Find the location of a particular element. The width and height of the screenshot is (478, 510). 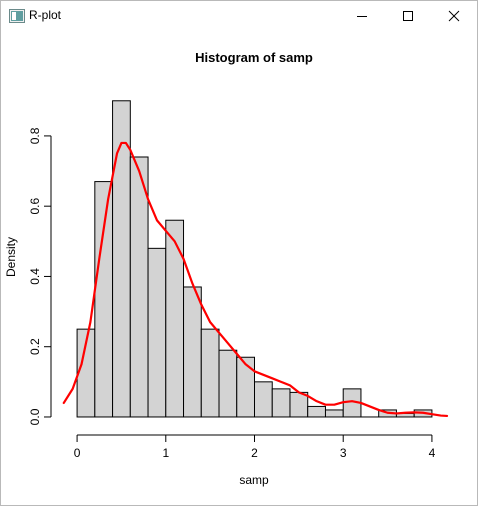

window-title: R-plot is located at coordinates (45, 15).